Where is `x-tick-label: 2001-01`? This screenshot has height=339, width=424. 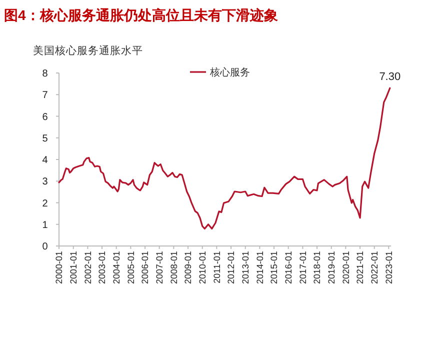
x-tick-label: 2001-01 is located at coordinates (73, 267).